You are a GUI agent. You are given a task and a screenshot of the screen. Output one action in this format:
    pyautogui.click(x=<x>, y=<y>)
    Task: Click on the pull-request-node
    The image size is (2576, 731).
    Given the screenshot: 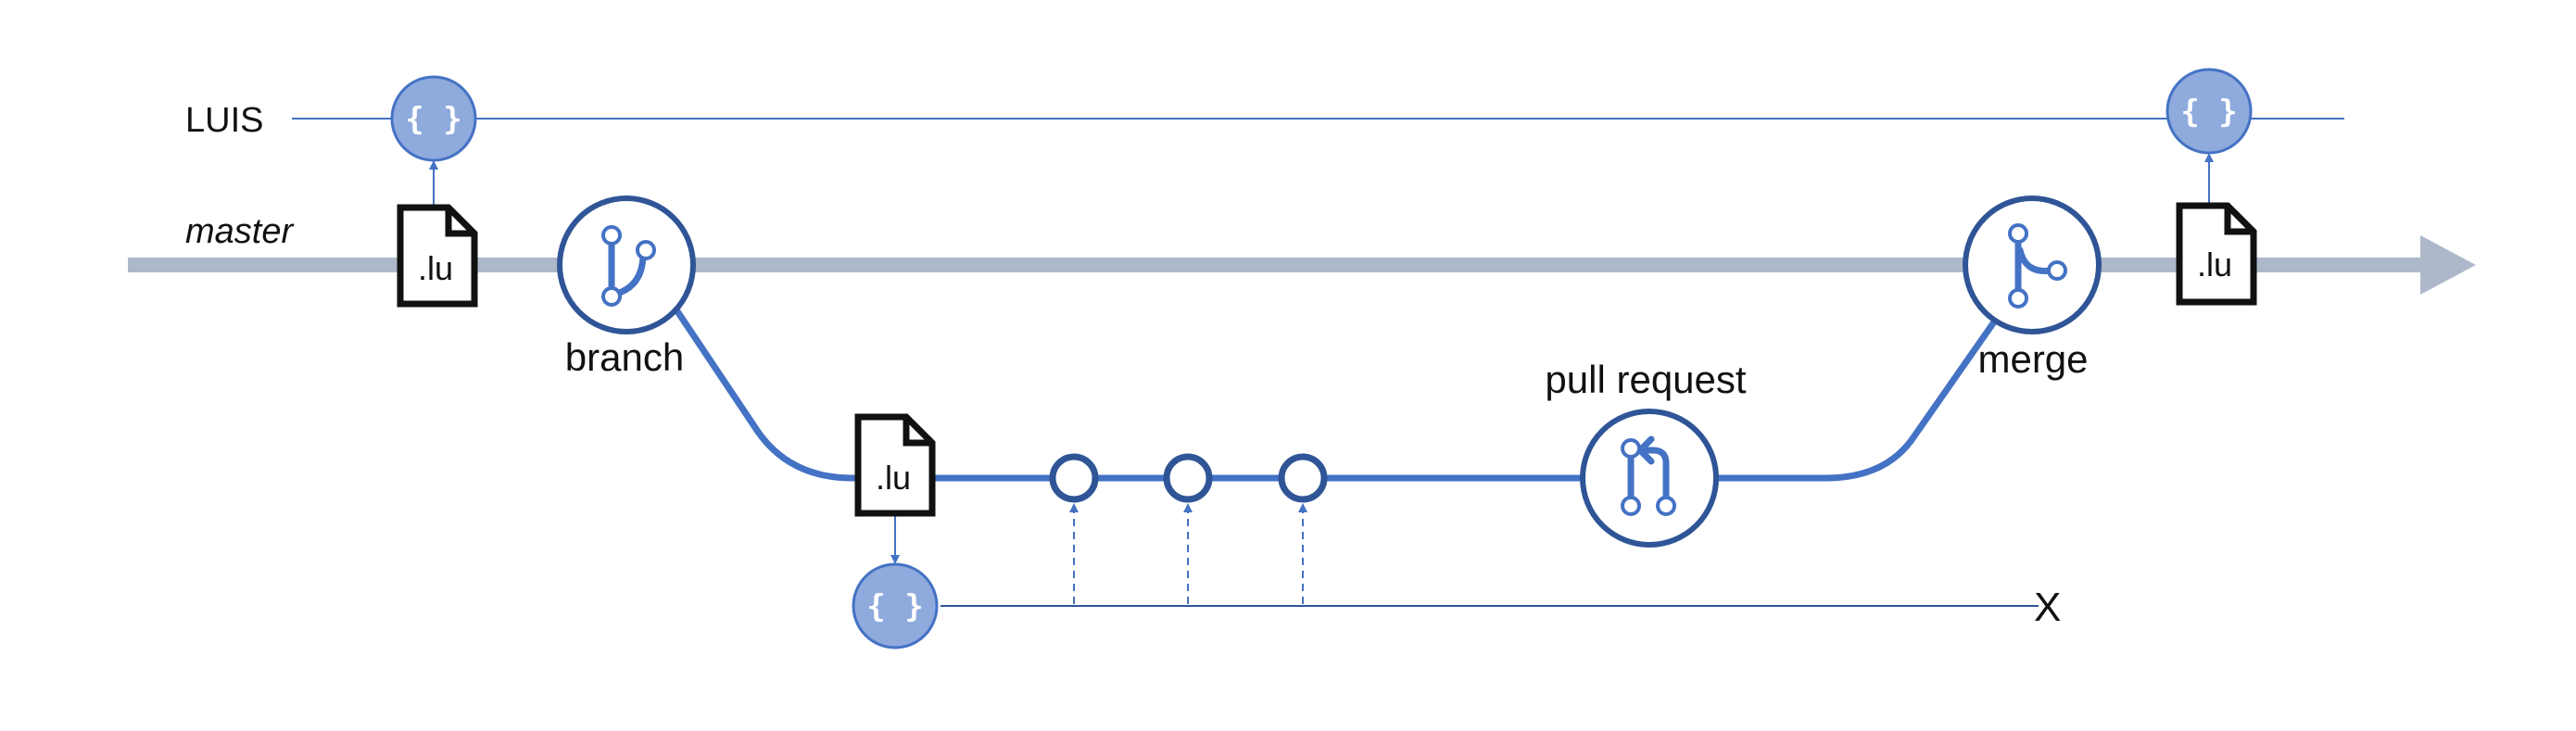 What is the action you would take?
    pyautogui.click(x=1649, y=478)
    